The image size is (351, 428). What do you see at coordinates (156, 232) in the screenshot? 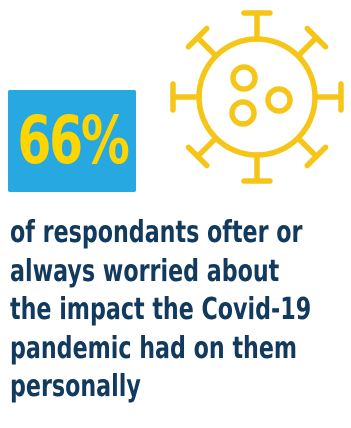
I see `caption-line-1: of respondants ofter or` at bounding box center [156, 232].